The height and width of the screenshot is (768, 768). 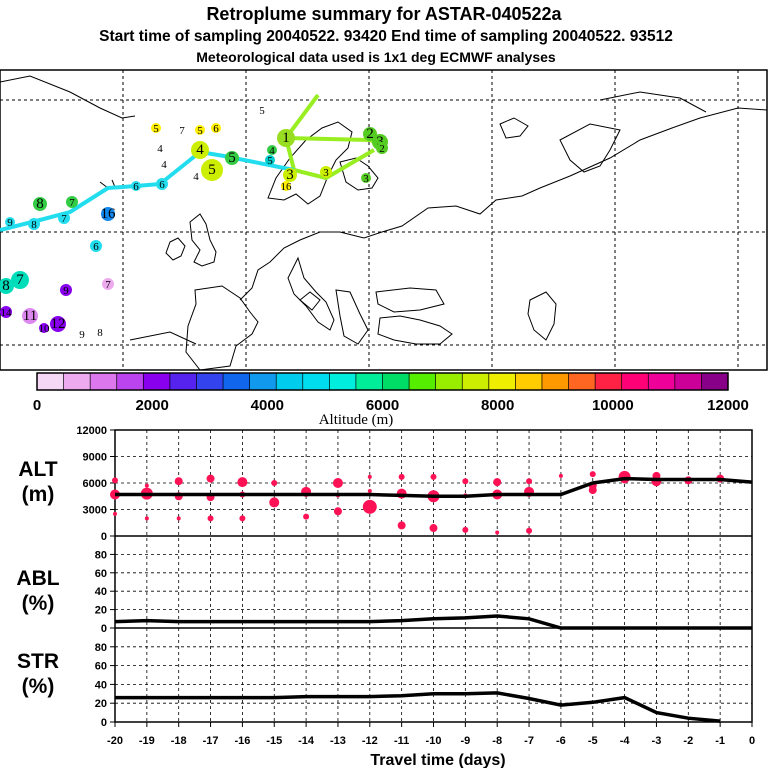 What do you see at coordinates (310, 163) in the screenshot?
I see `coastline-scandinavia` at bounding box center [310, 163].